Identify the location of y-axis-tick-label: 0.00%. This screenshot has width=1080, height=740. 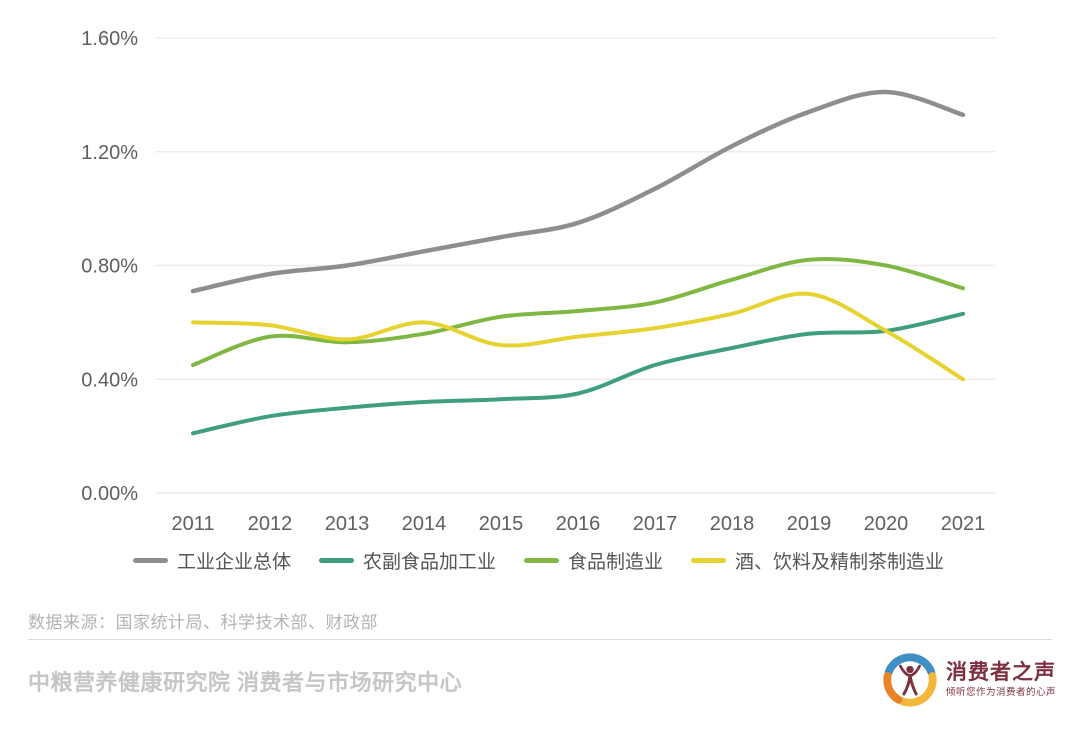
(109, 494).